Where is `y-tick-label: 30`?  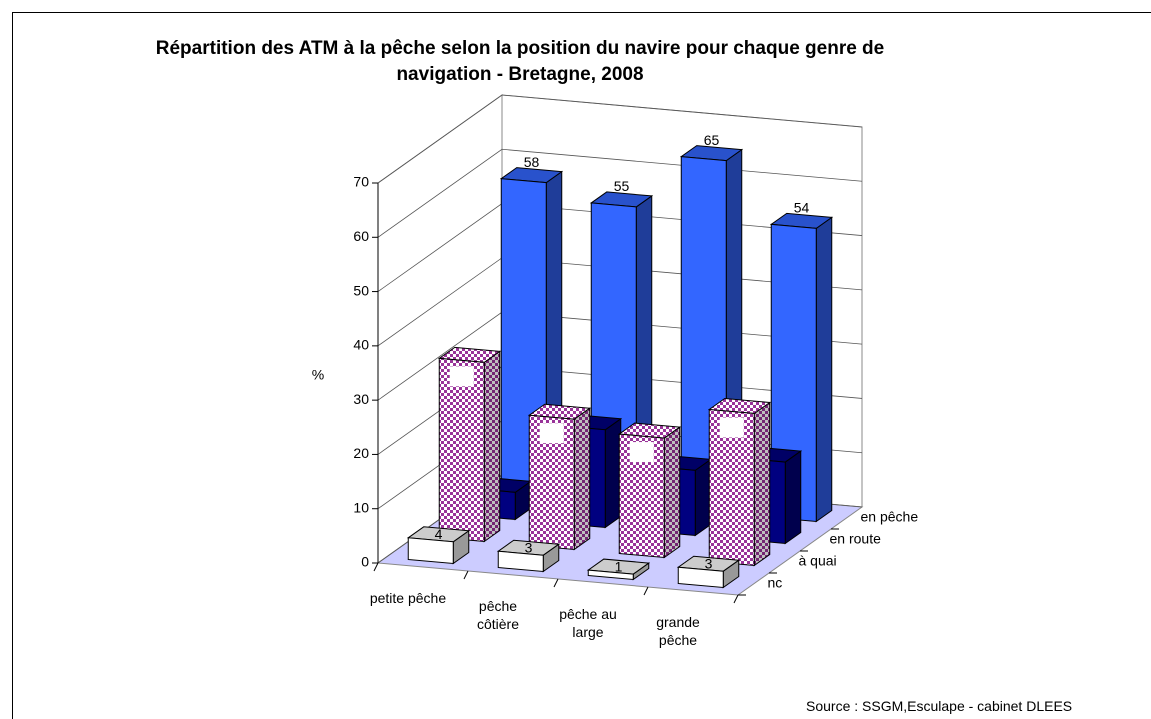
y-tick-label: 30 is located at coordinates (361, 399).